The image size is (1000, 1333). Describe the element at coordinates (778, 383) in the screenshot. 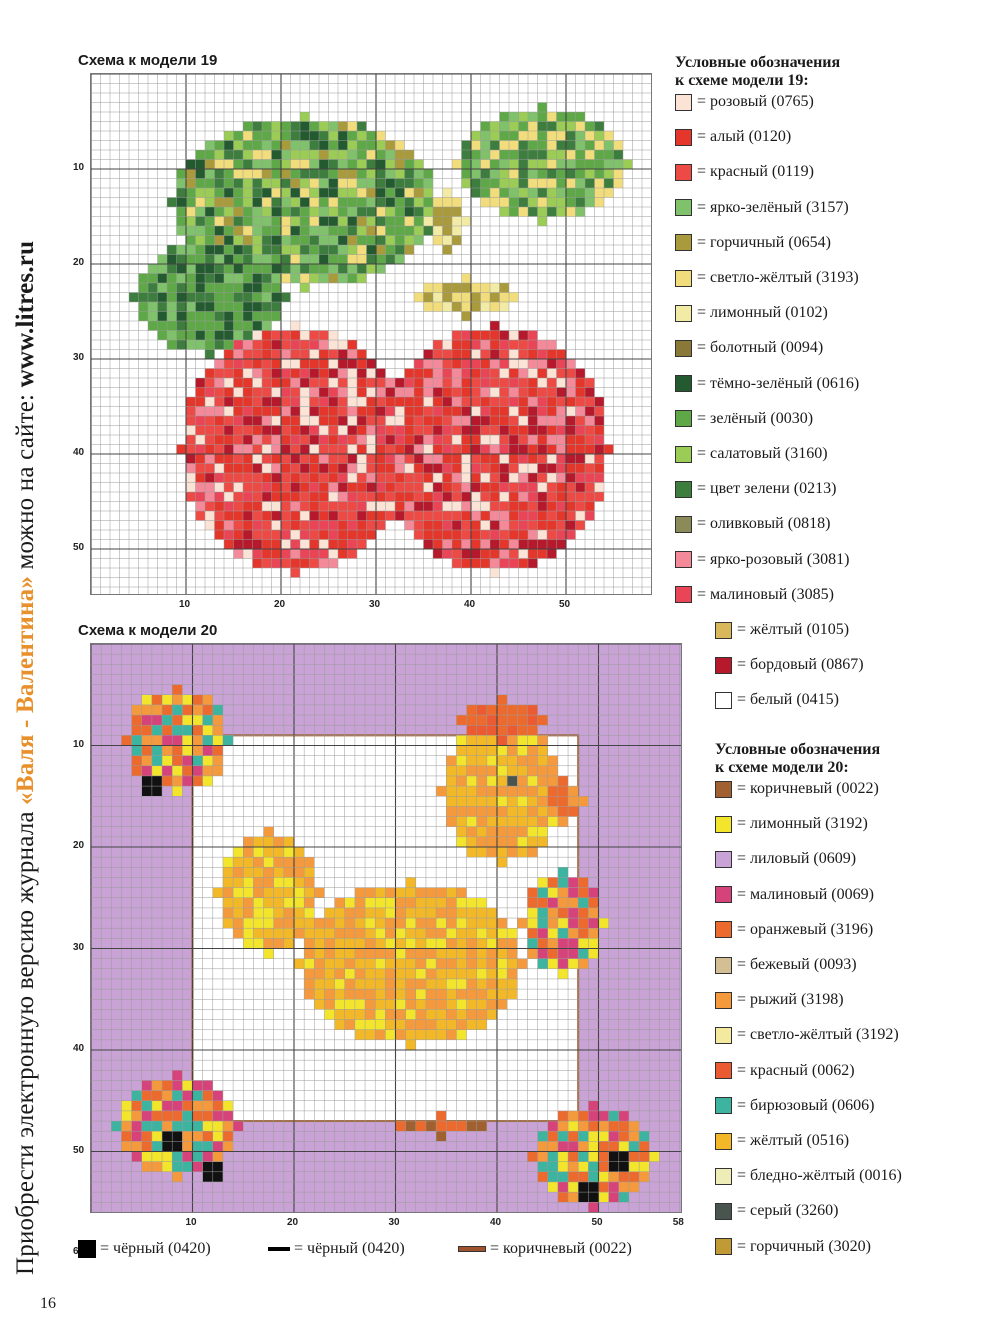

I see `legend19-label: = тёмно-зелёный (0616)` at that location.